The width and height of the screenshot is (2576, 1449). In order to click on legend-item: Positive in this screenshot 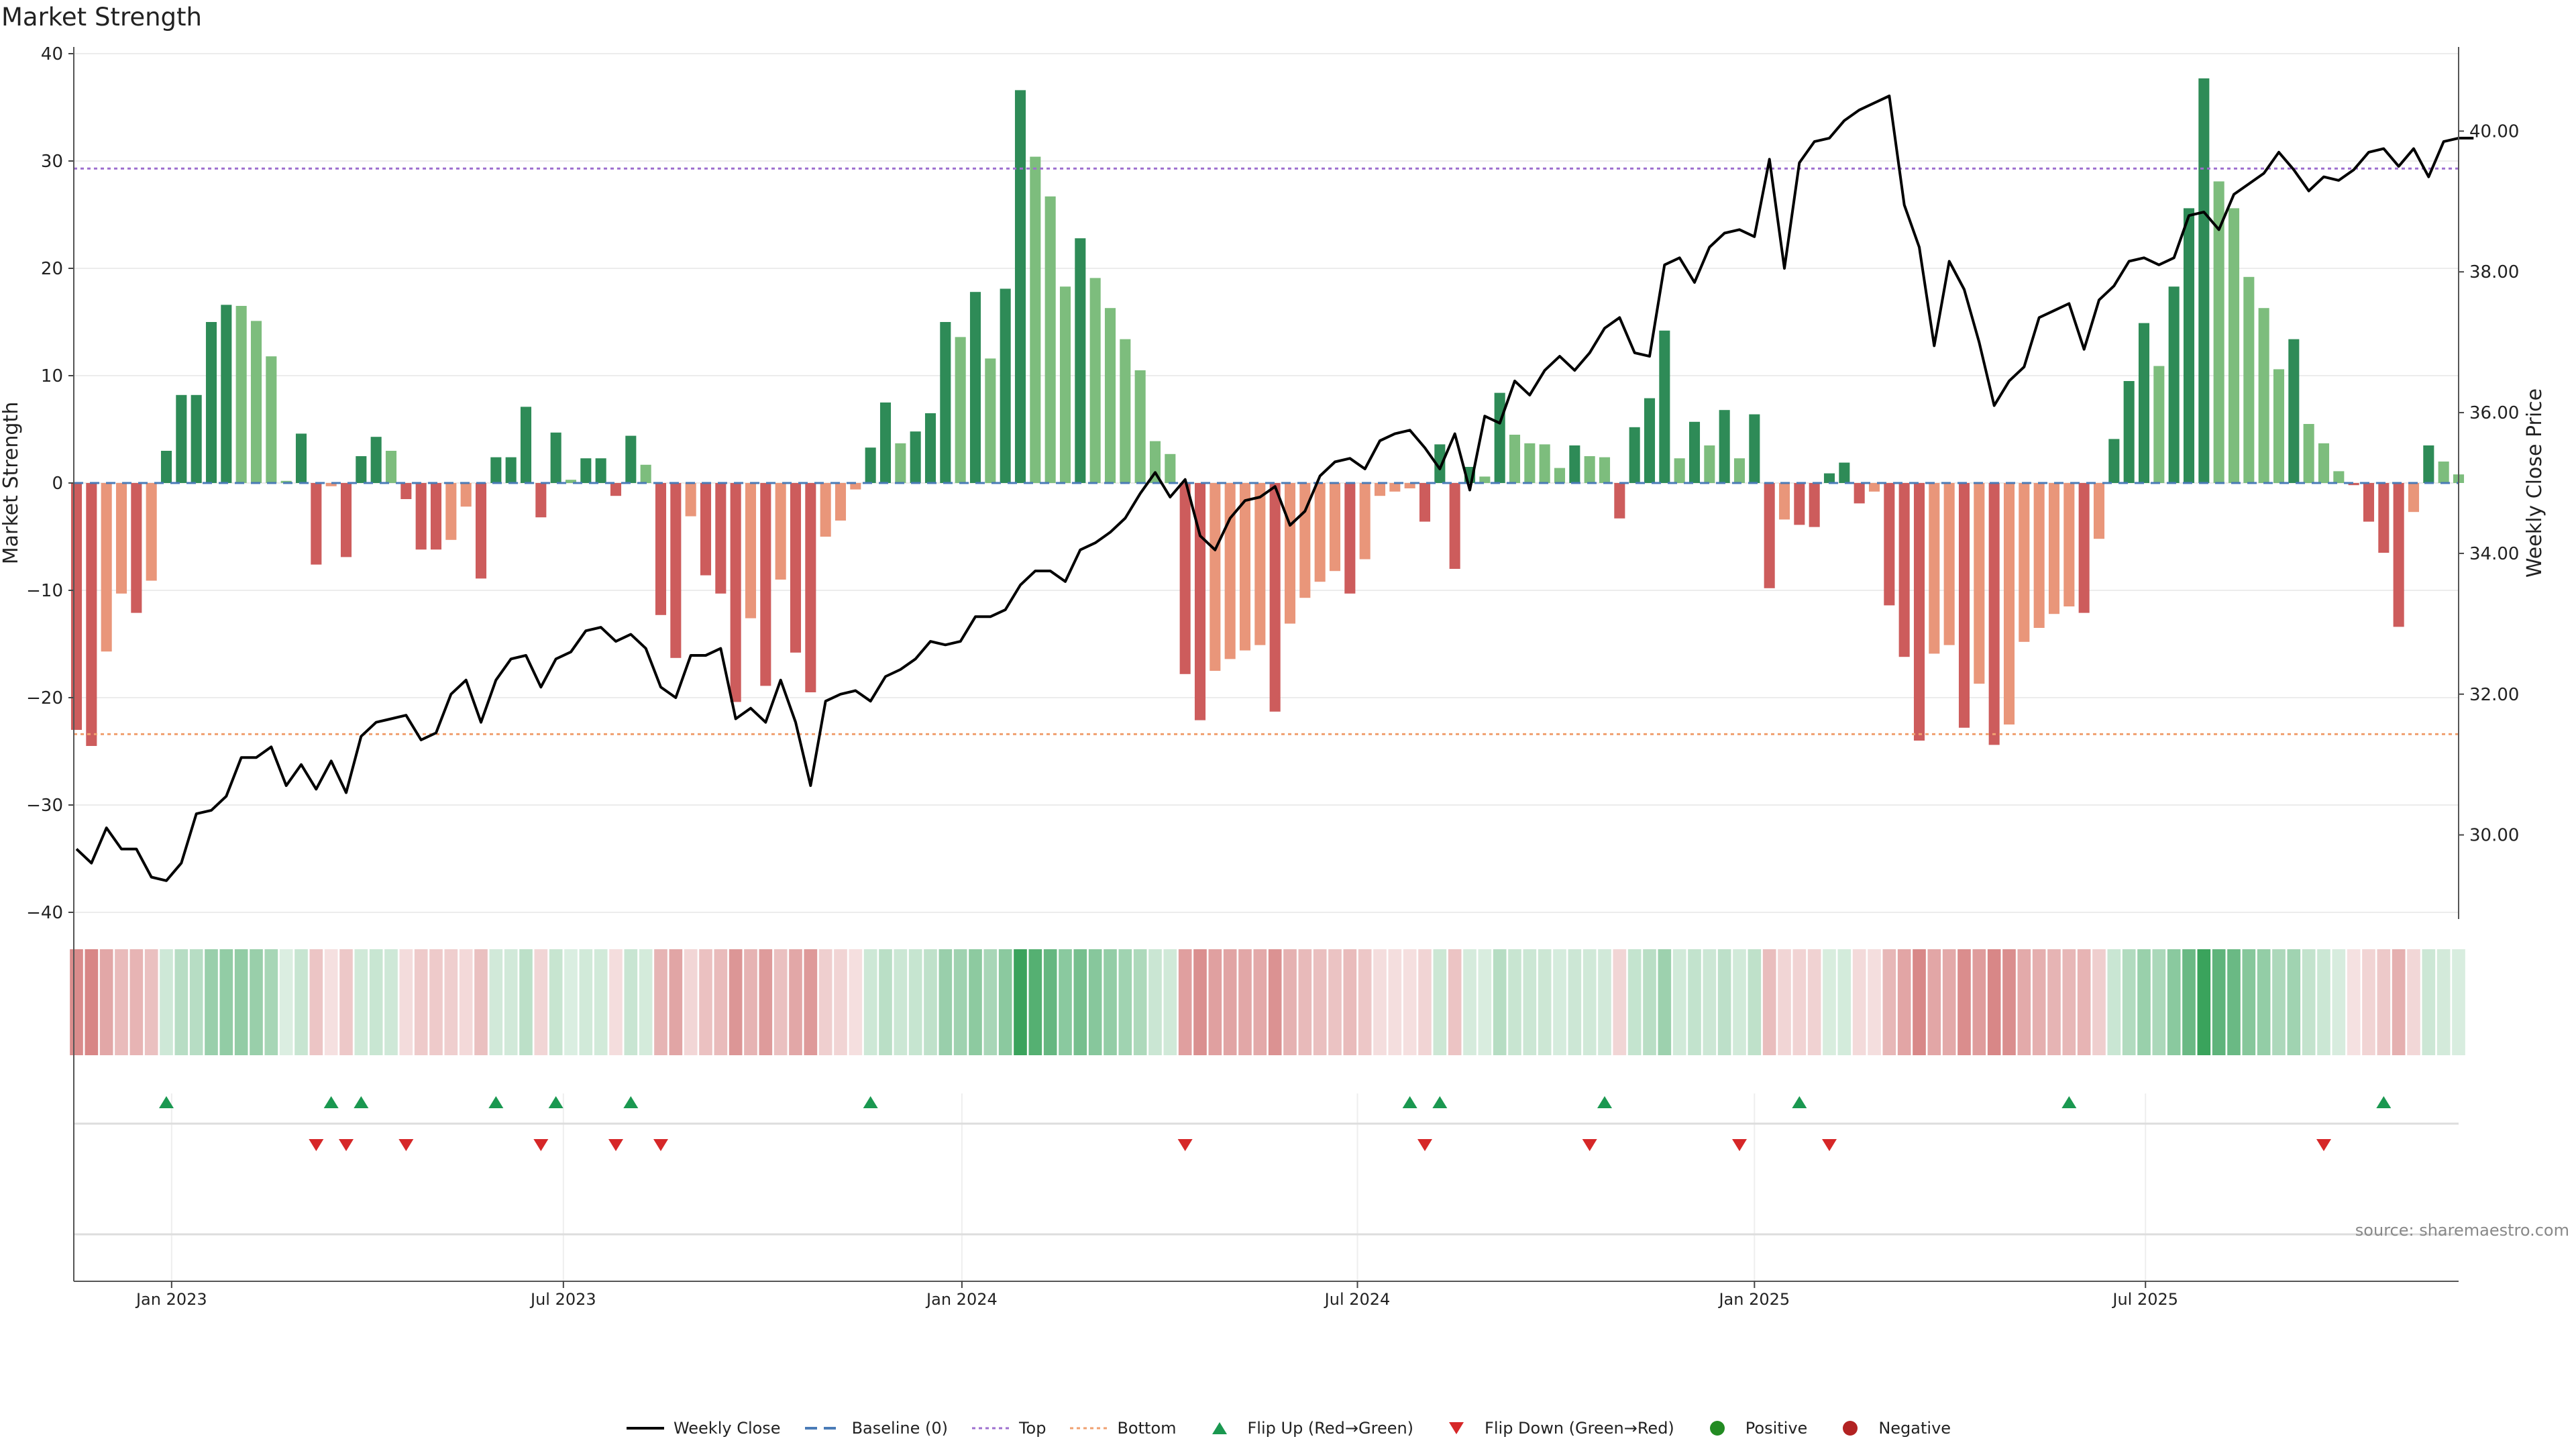, I will do `click(1752, 1428)`.